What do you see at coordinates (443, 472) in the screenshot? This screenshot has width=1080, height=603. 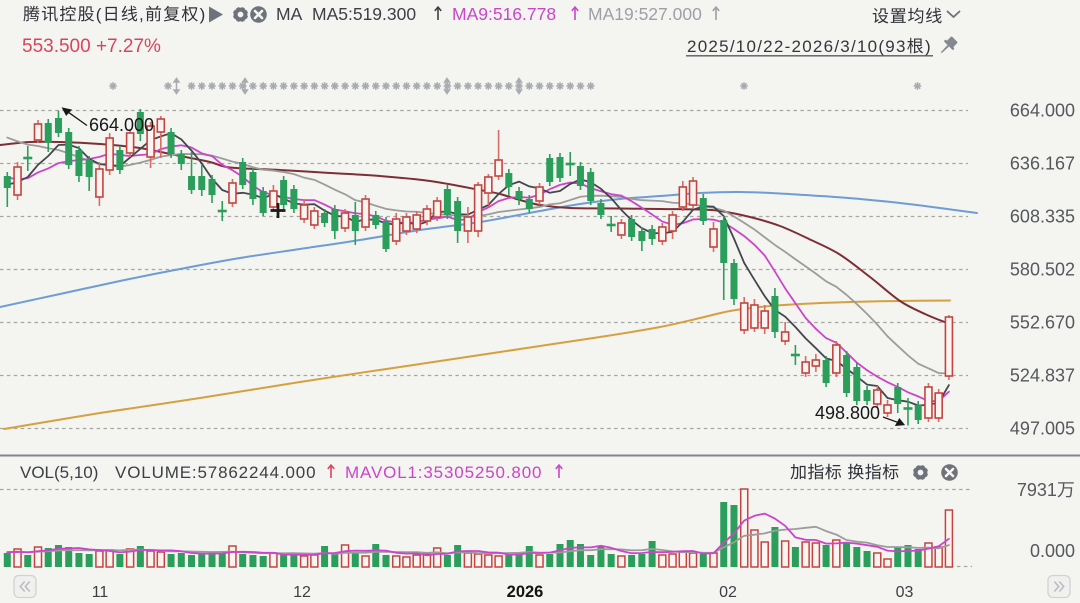 I see `svg-text: MAVOL1:35305250.800` at bounding box center [443, 472].